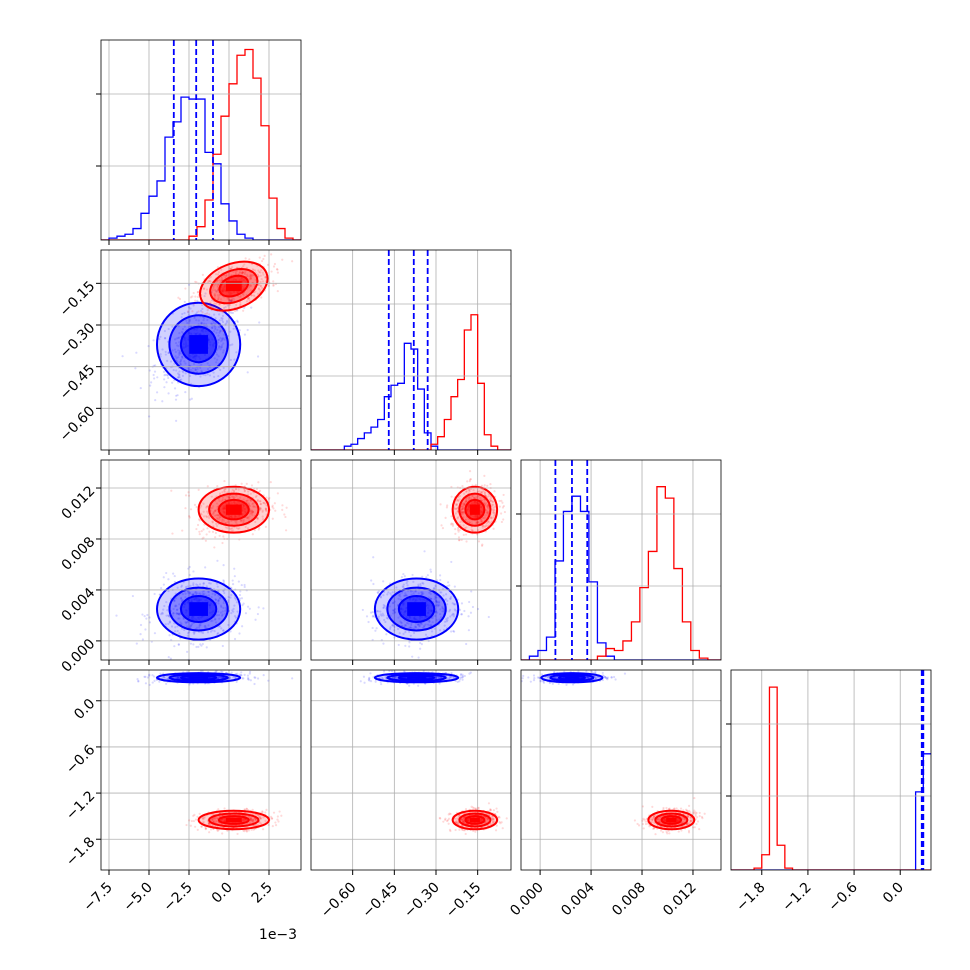 This screenshot has width=970, height=970. What do you see at coordinates (79, 656) in the screenshot?
I see `y-tick-label: 0.000` at bounding box center [79, 656].